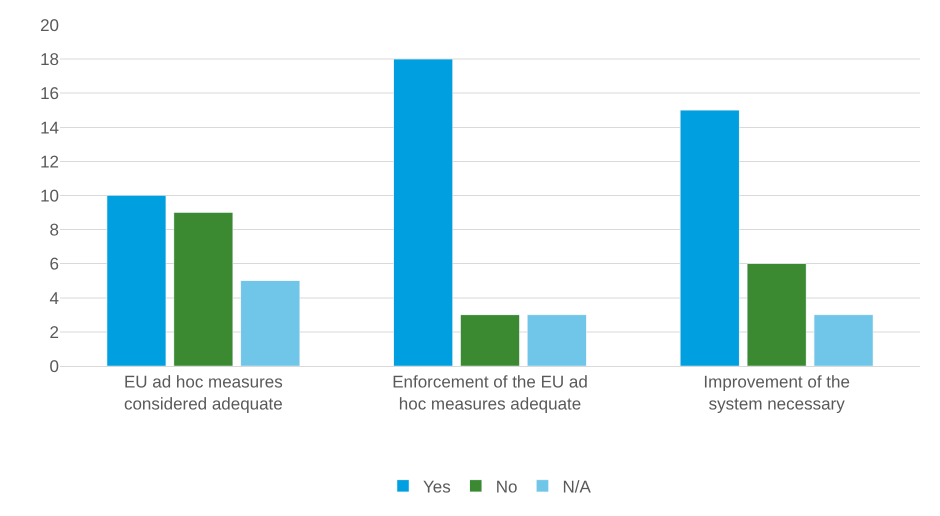 Image resolution: width=940 pixels, height=516 pixels. Describe the element at coordinates (776, 393) in the screenshot. I see `x-tick-label: Improvement of the system necessary` at that location.